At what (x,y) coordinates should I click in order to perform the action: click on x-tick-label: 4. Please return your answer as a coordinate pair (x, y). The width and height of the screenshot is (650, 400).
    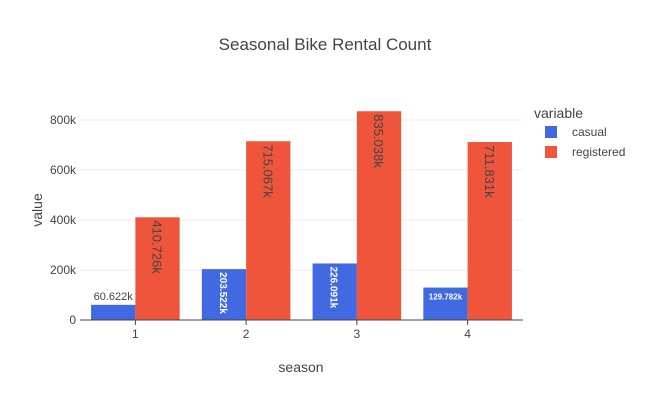
    Looking at the image, I should click on (467, 334).